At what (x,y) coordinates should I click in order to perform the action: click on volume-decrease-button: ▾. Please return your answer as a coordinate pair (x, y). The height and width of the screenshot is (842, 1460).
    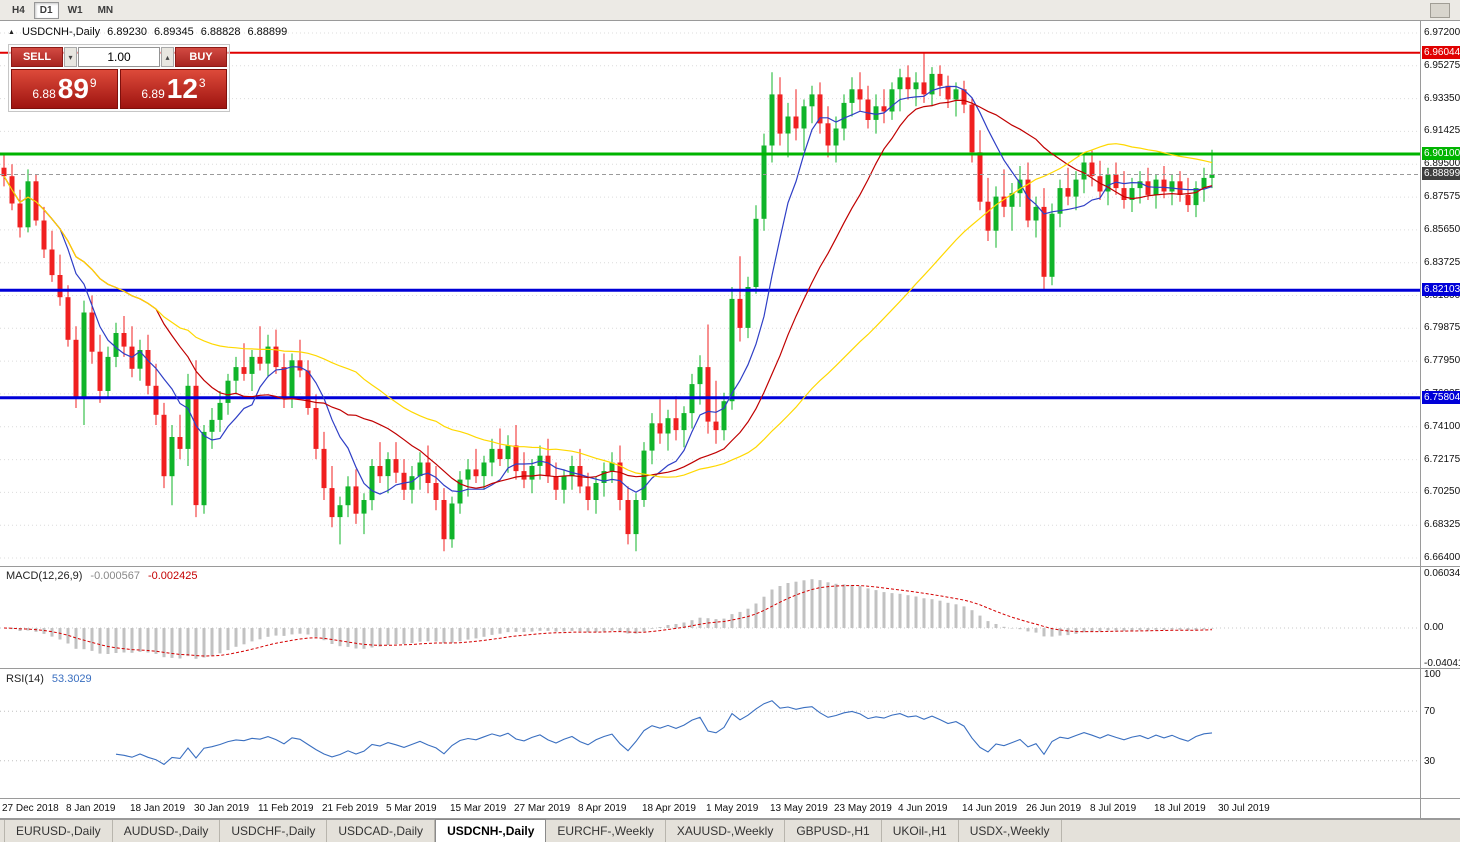
    Looking at the image, I should click on (70, 57).